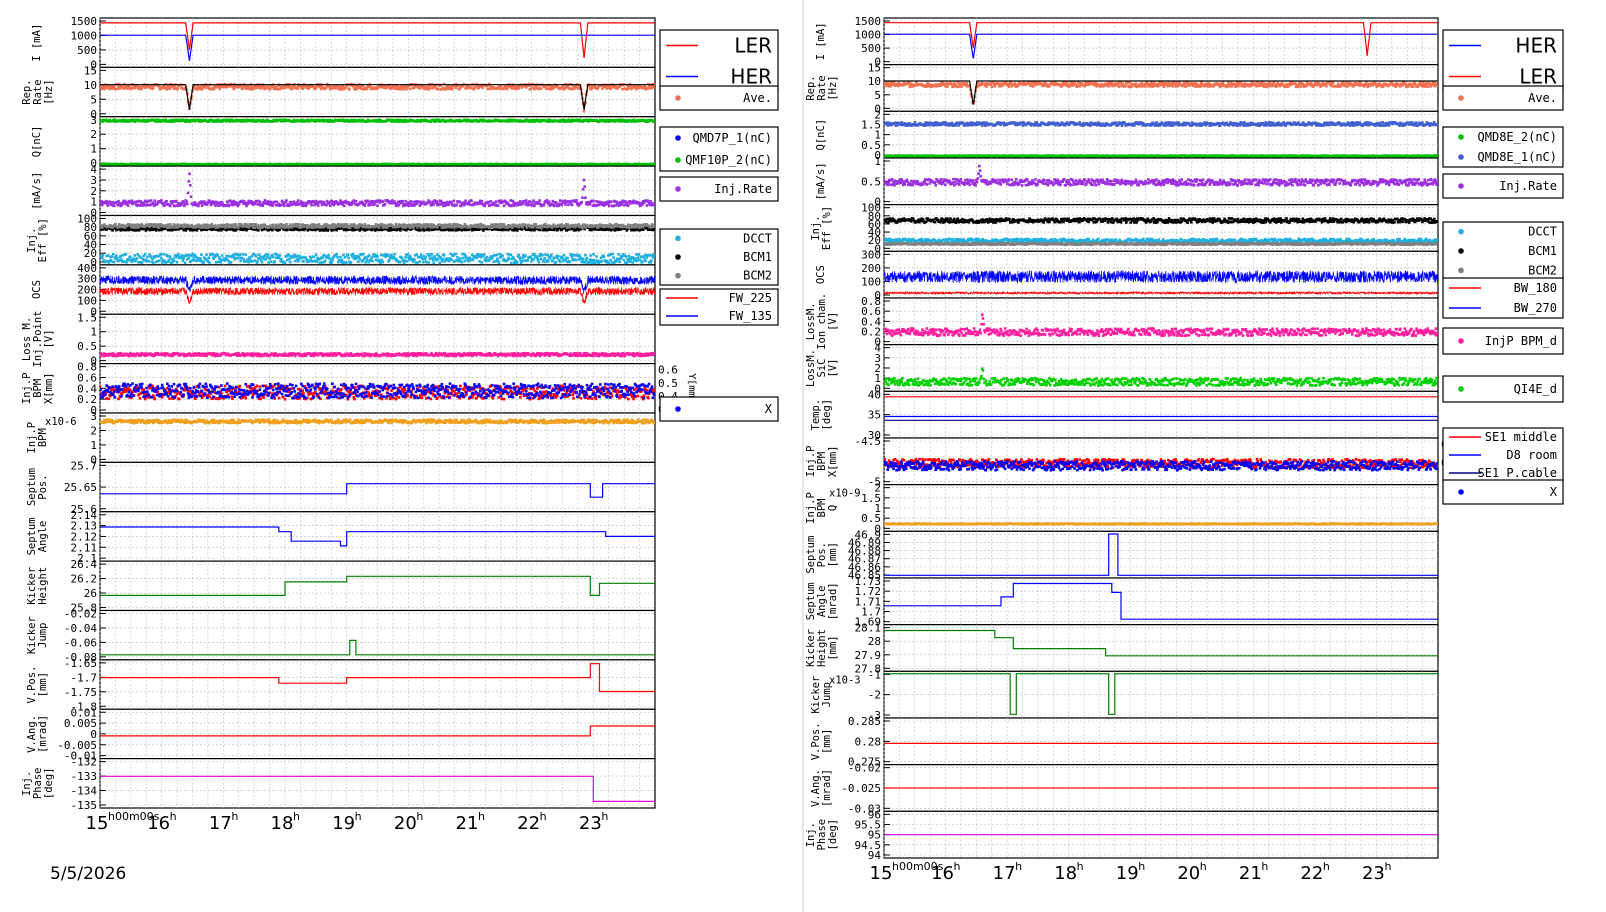 The height and width of the screenshot is (912, 1606). Describe the element at coordinates (93, 202) in the screenshot. I see `y-tick-label: 1` at that location.